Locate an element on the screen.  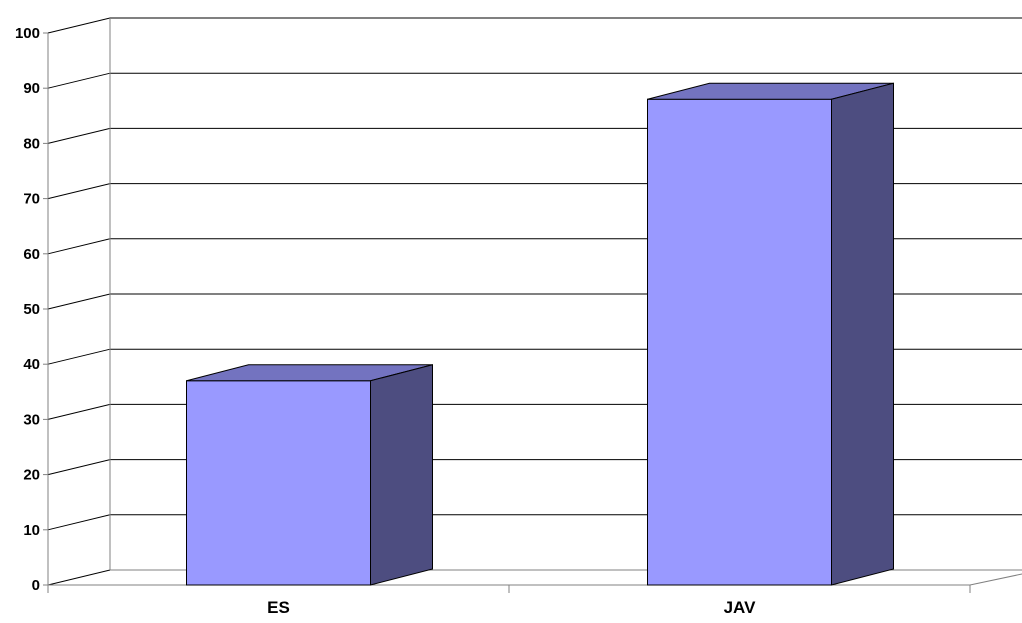
y-tick-label-50: 50 is located at coordinates (31, 309).